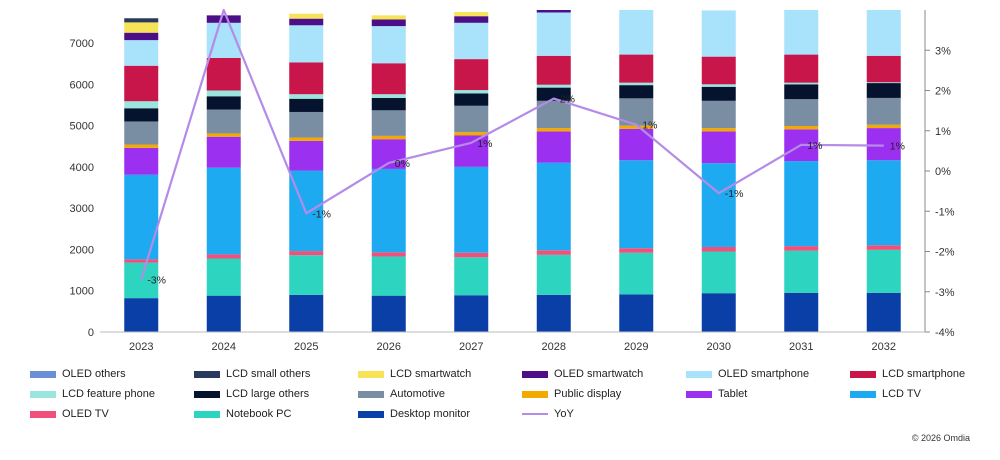 The height and width of the screenshot is (460, 1000). Describe the element at coordinates (259, 414) in the screenshot. I see `legend-label: Notebook PC` at that location.